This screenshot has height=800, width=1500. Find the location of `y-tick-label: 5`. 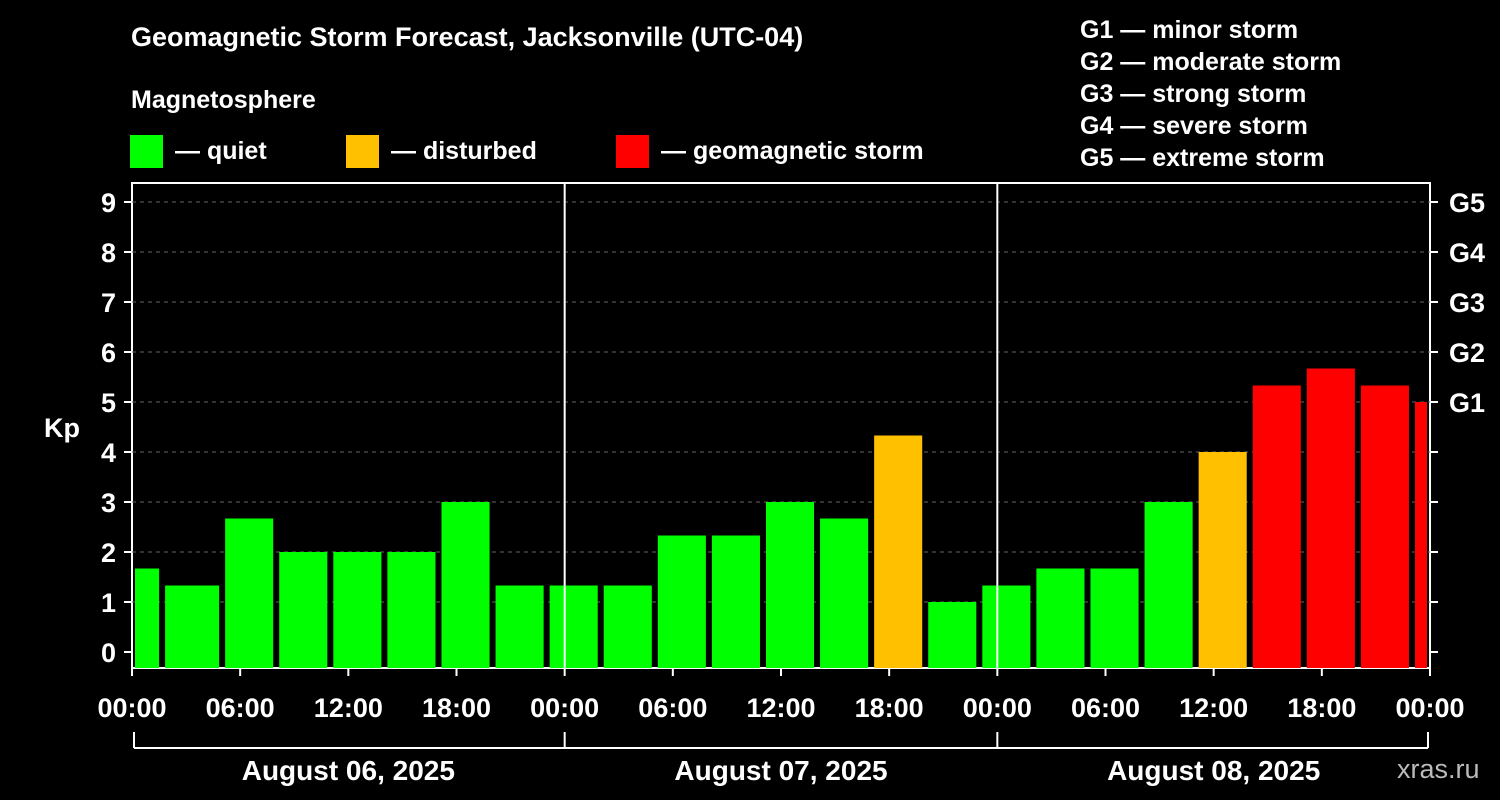

y-tick-label: 5 is located at coordinates (108, 403).